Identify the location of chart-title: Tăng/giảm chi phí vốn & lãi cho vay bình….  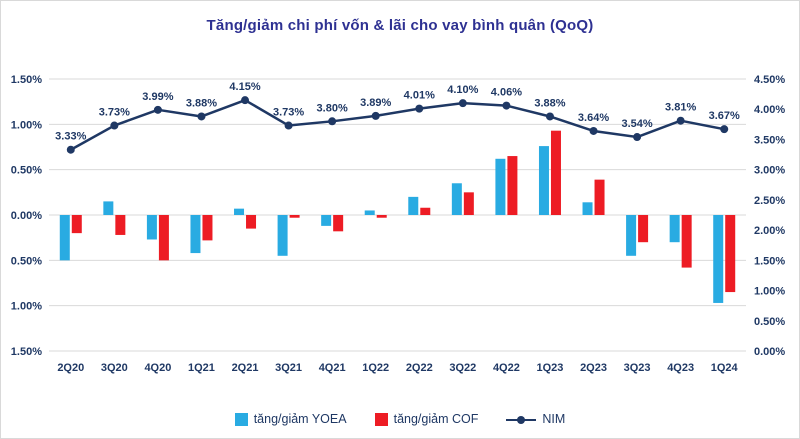
(400, 25).